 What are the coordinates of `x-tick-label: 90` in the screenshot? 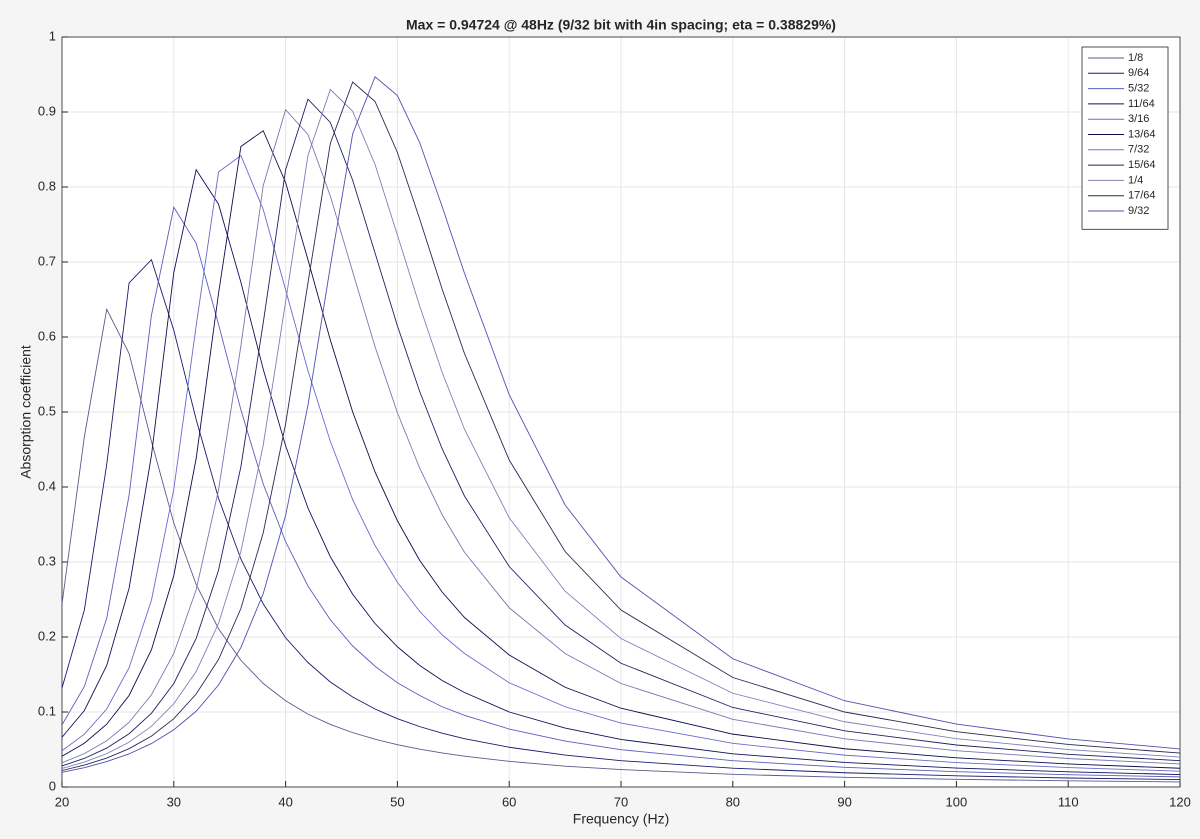 It's located at (844, 801).